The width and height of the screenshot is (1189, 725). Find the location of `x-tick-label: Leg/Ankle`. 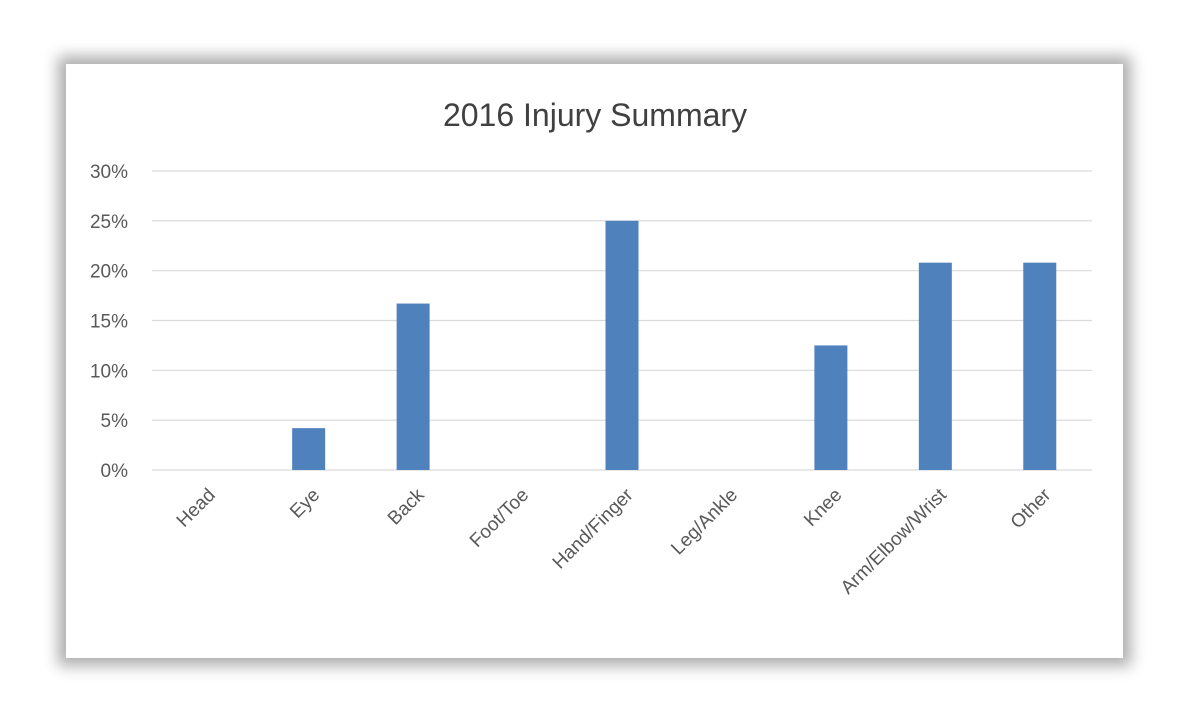

x-tick-label: Leg/Ankle is located at coordinates (704, 522).